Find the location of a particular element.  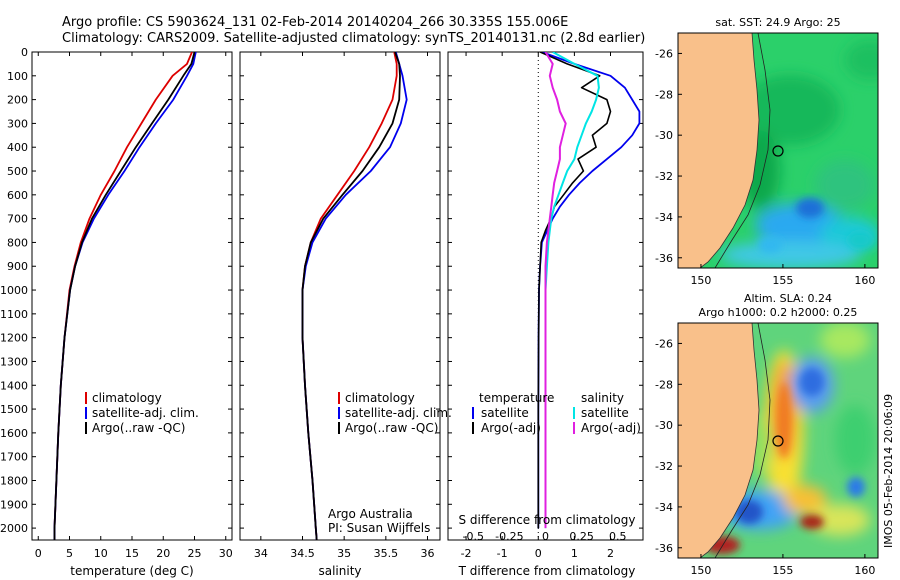

sst-map is located at coordinates (778, 150).